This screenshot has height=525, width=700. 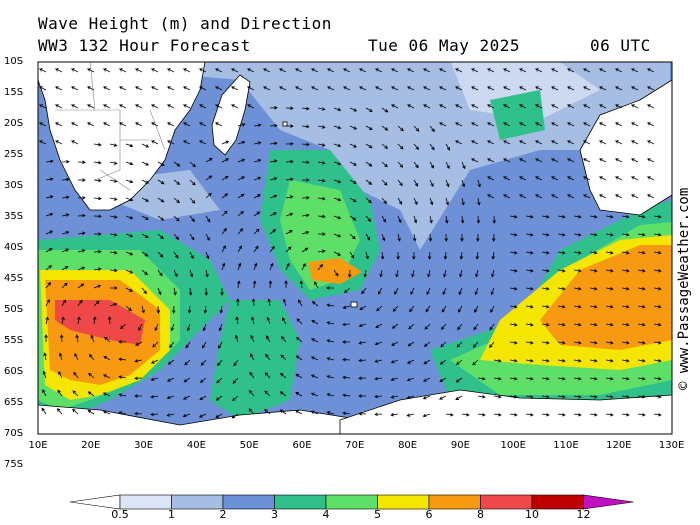 What do you see at coordinates (480, 514) in the screenshot?
I see `legend-label: 8` at bounding box center [480, 514].